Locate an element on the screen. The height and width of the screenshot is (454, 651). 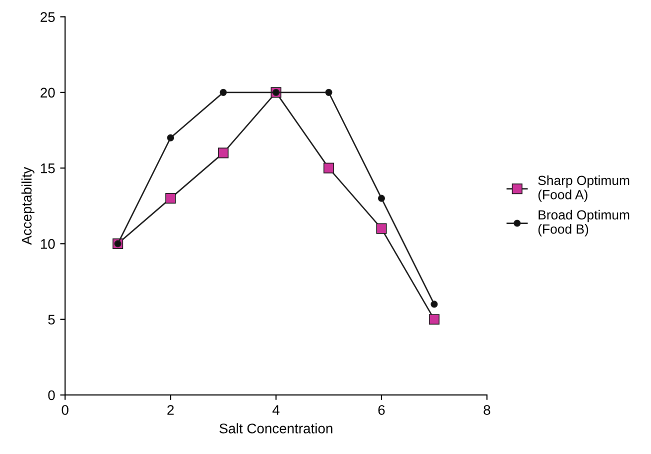
legend-label: Broad Optimum (Food B) is located at coordinates (584, 223).